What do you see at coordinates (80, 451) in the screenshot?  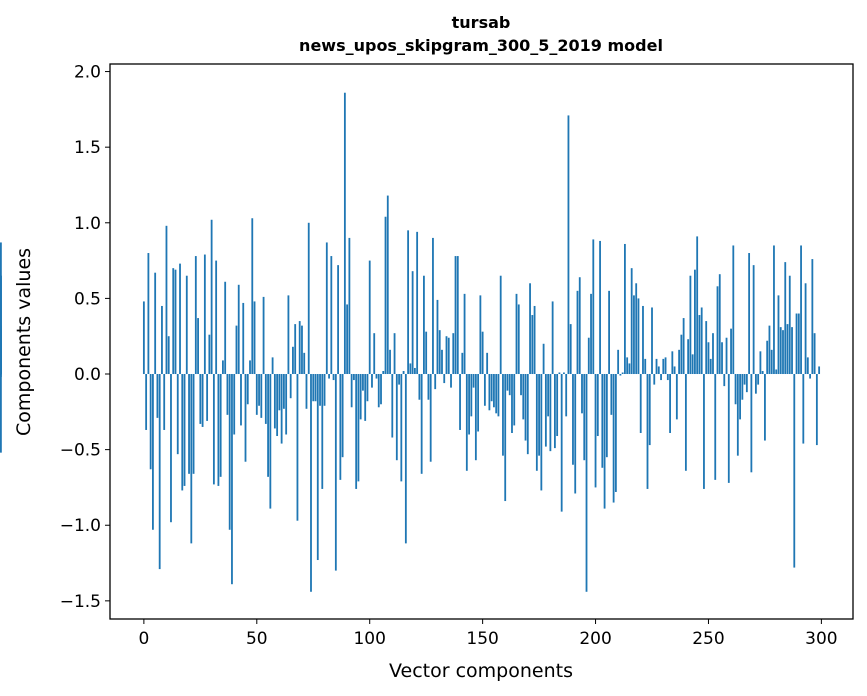 I see `y-tick-label: −0.5` at bounding box center [80, 451].